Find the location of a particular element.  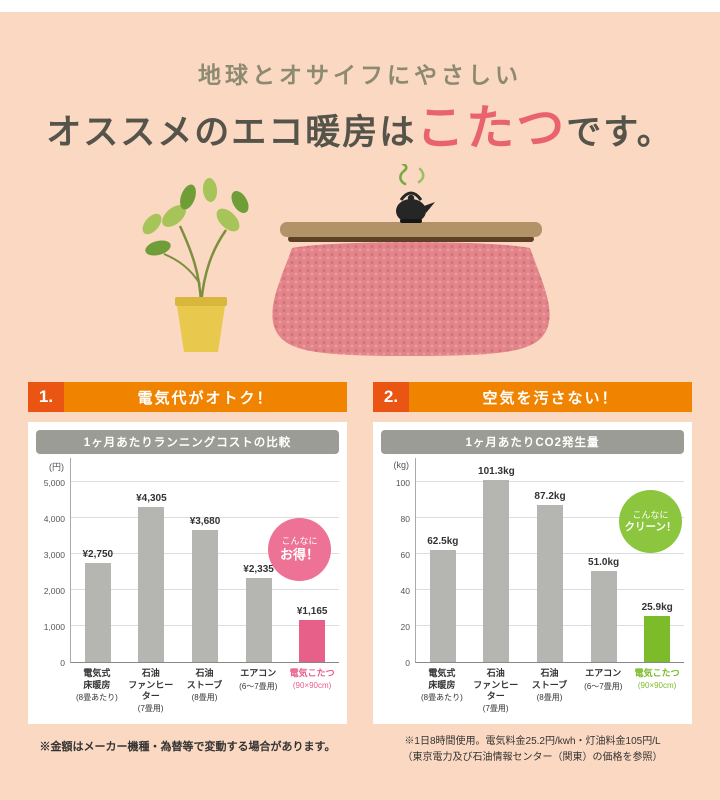

steam-icon is located at coordinates (412, 175).